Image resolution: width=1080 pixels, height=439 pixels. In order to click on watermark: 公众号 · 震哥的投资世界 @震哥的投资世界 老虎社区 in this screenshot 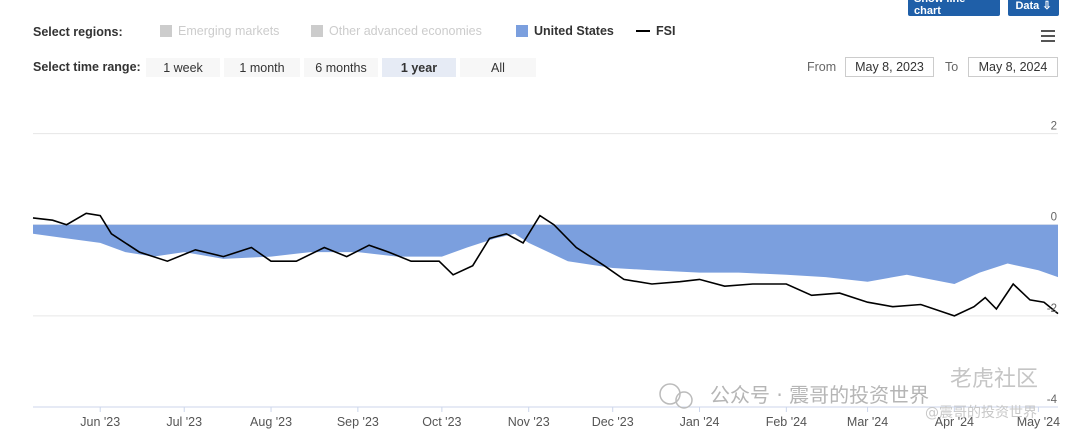, I will do `click(848, 394)`.